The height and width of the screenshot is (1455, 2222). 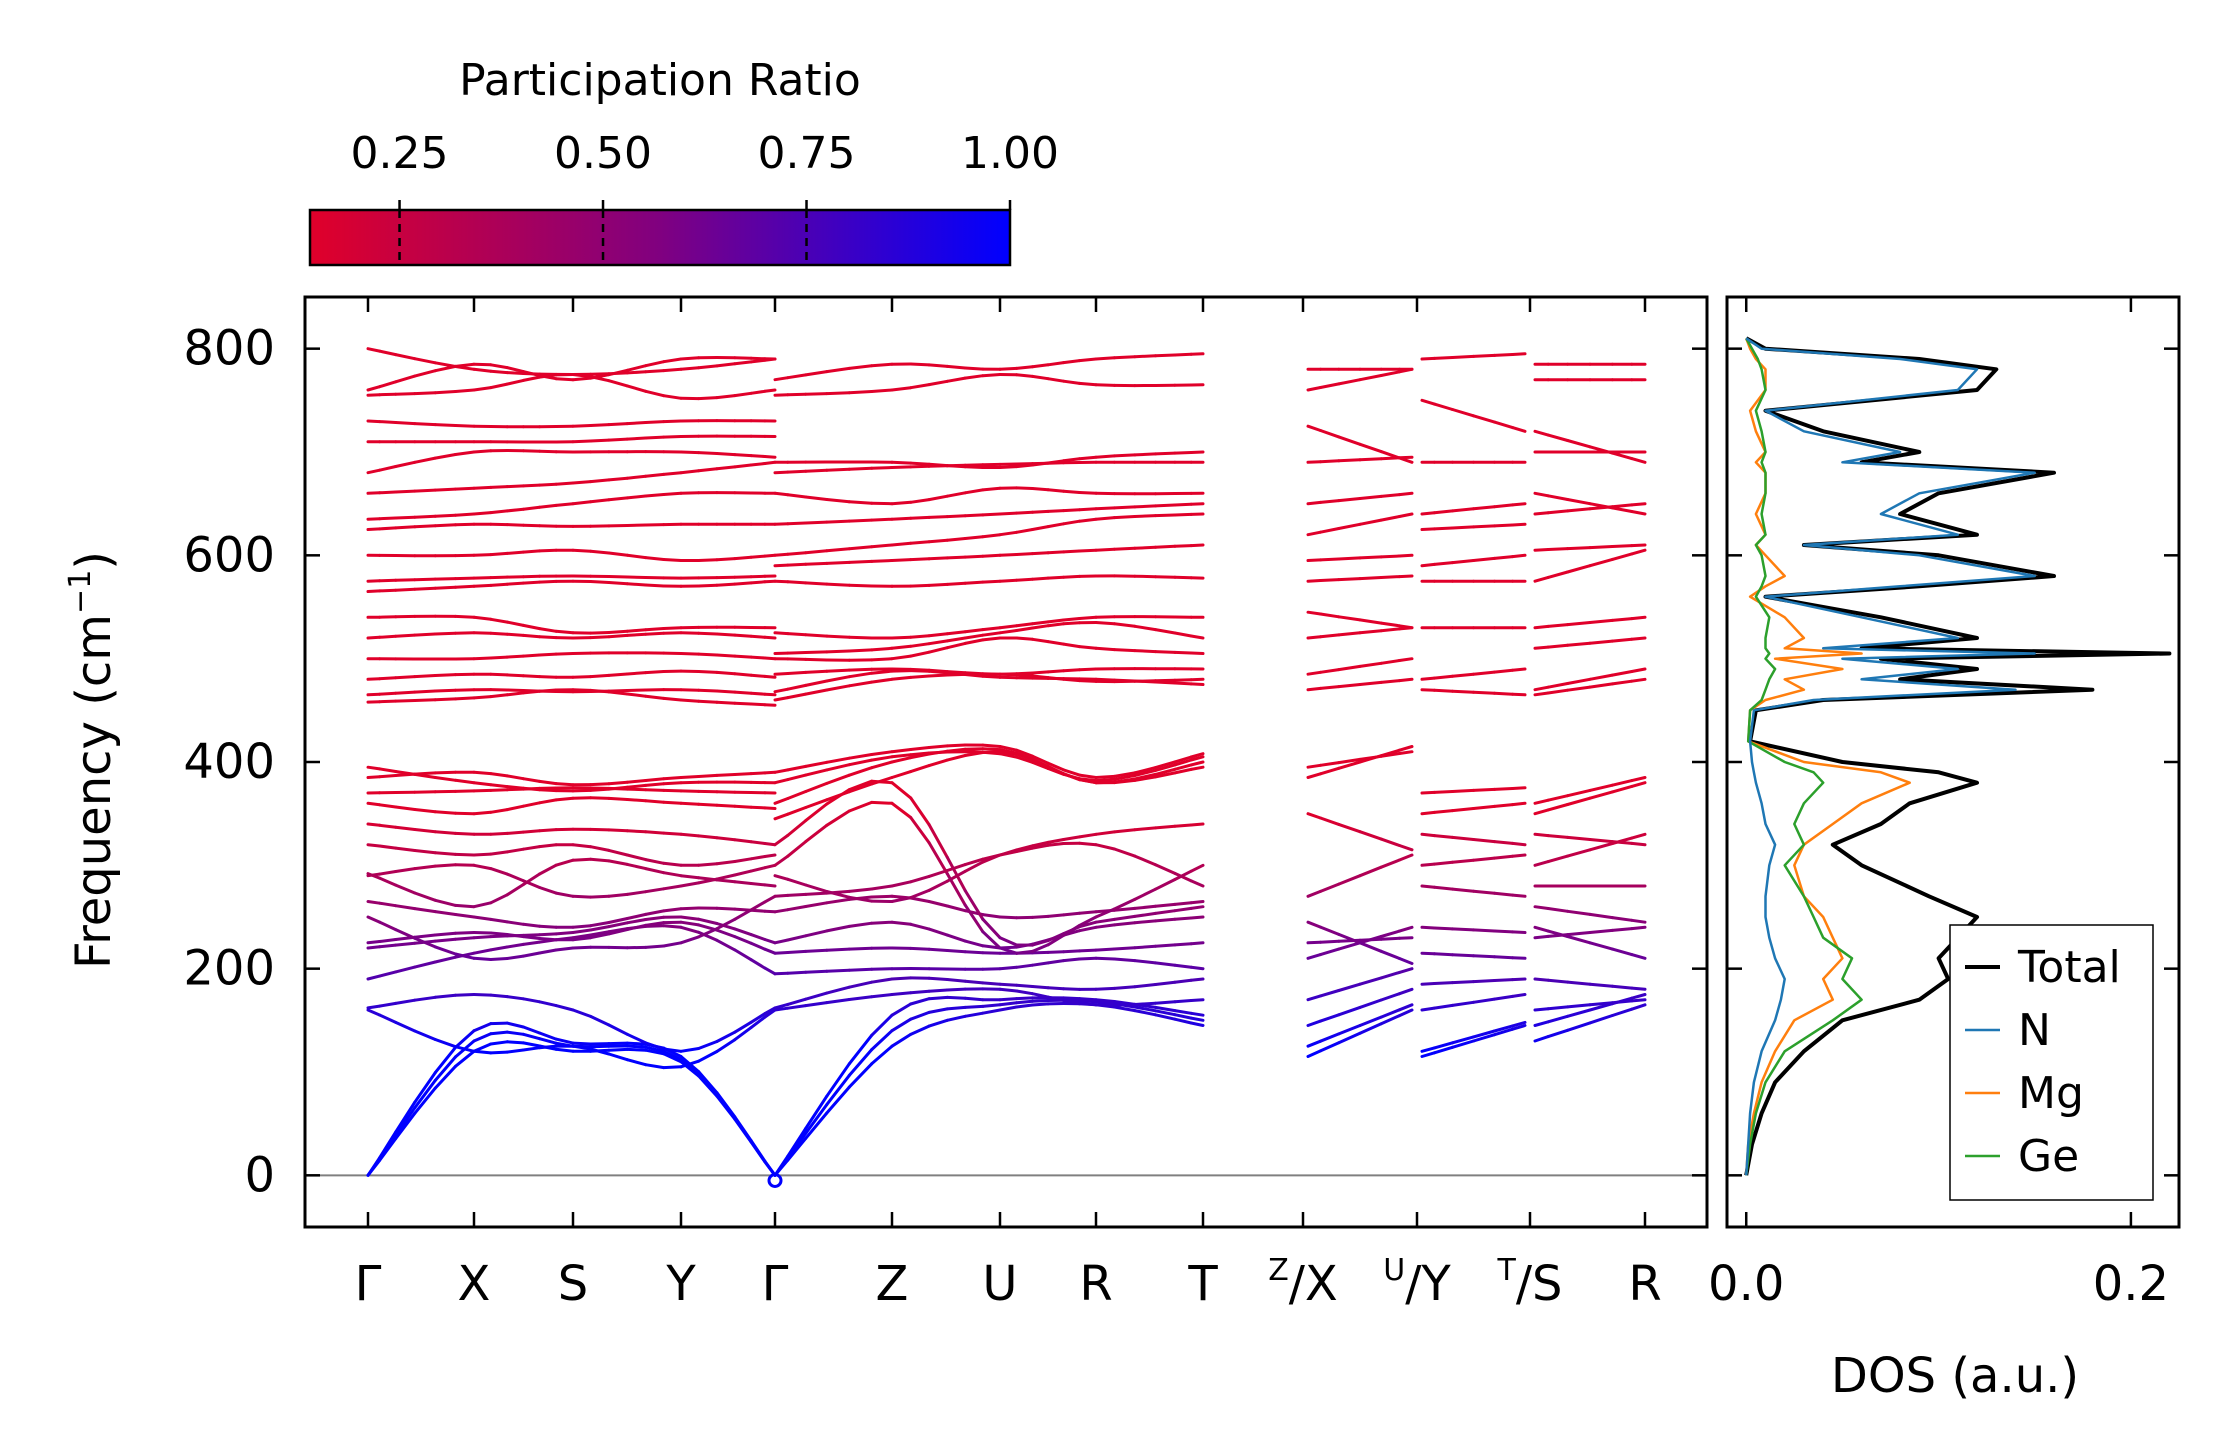 What do you see at coordinates (400, 153) in the screenshot?
I see `colorbar-tick-label: 0.25` at bounding box center [400, 153].